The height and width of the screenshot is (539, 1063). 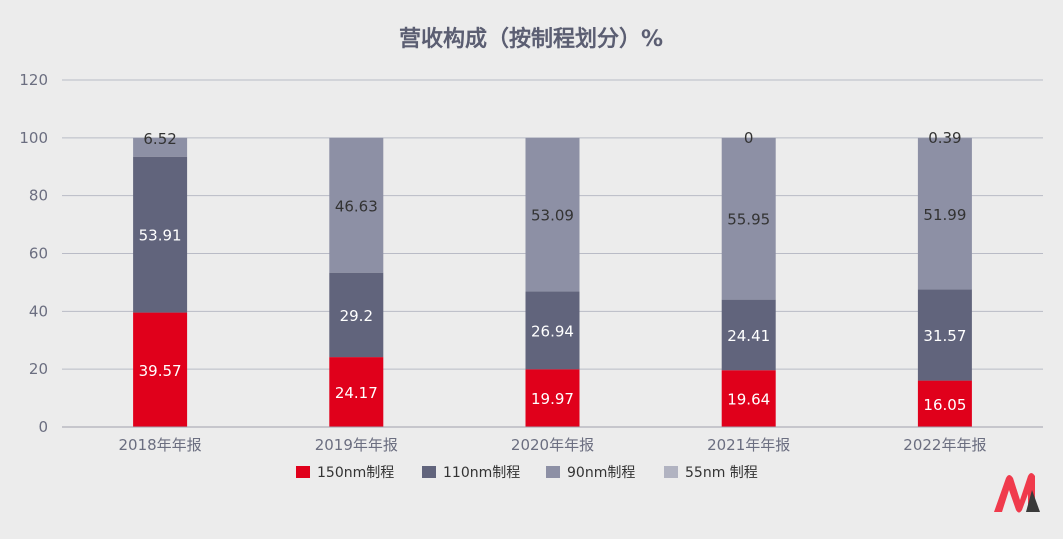 I want to click on logo-red-stroke, so click(x=1014, y=493).